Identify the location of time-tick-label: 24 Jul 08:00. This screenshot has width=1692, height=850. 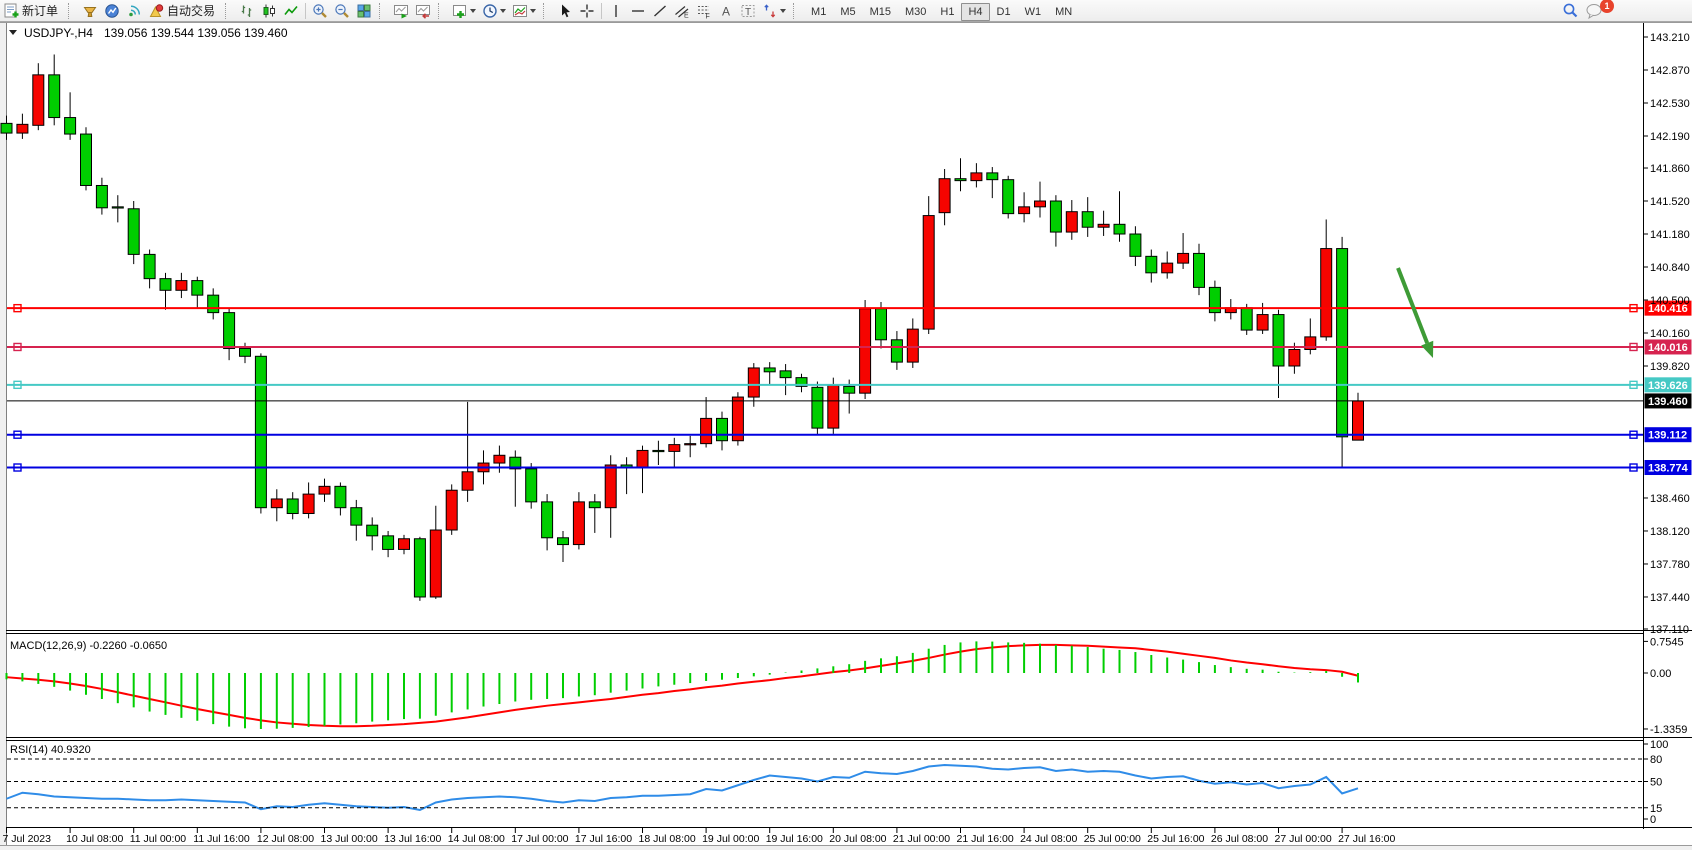
(1048, 839).